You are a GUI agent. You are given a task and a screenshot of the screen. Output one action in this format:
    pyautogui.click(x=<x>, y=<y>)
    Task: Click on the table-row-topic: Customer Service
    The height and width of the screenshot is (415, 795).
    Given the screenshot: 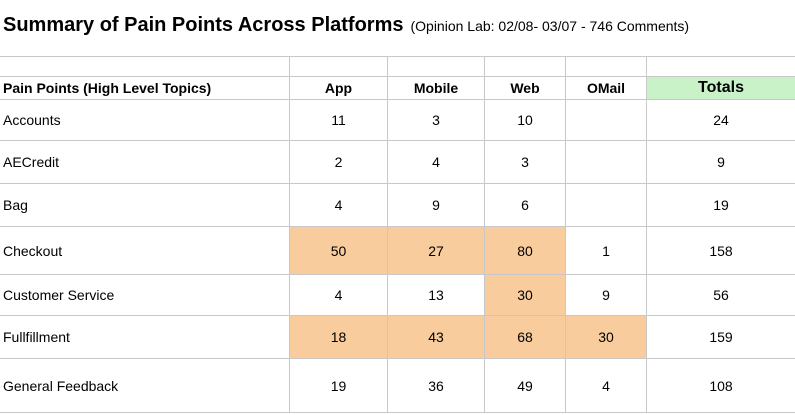 What is the action you would take?
    pyautogui.click(x=59, y=295)
    